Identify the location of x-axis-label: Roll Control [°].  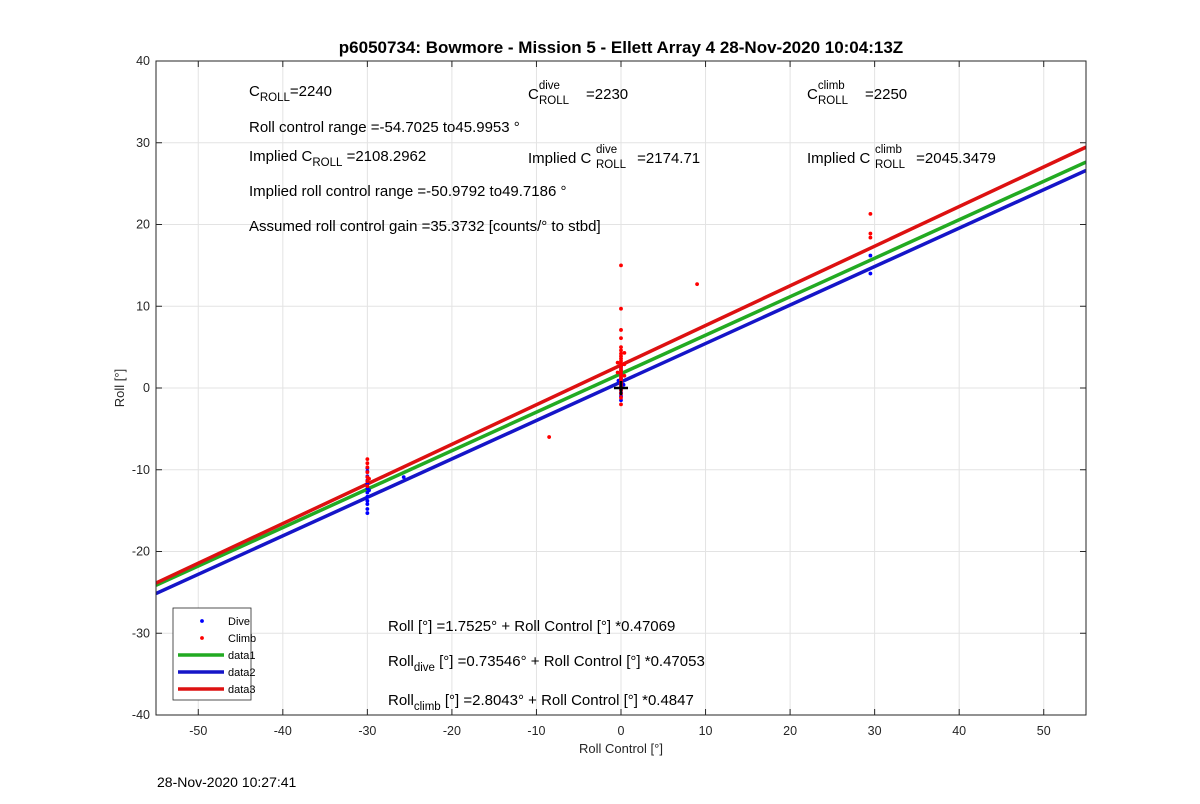
(621, 748).